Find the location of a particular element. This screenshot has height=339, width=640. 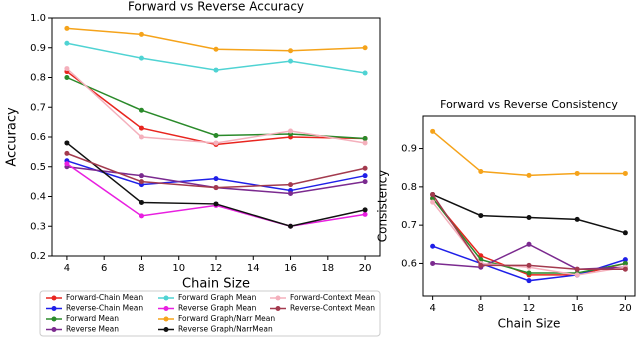

legend-label: Forward Mean is located at coordinates (92, 318).